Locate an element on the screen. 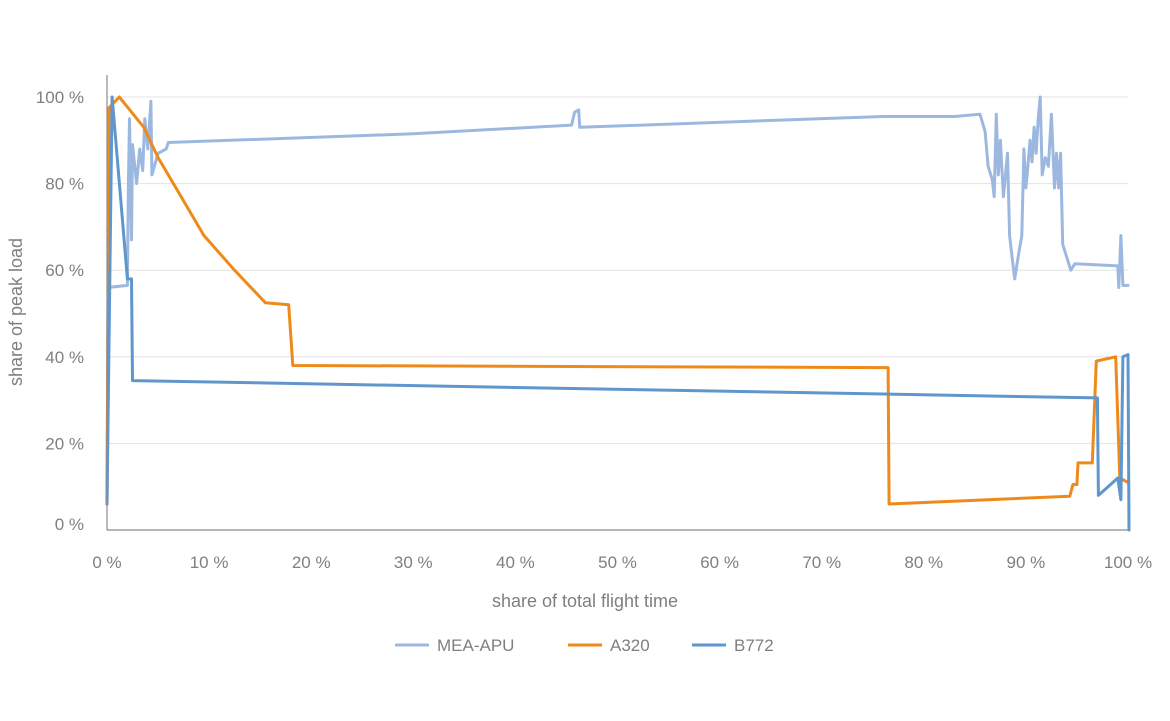  y-tick-label: 0 % is located at coordinates (69, 524).